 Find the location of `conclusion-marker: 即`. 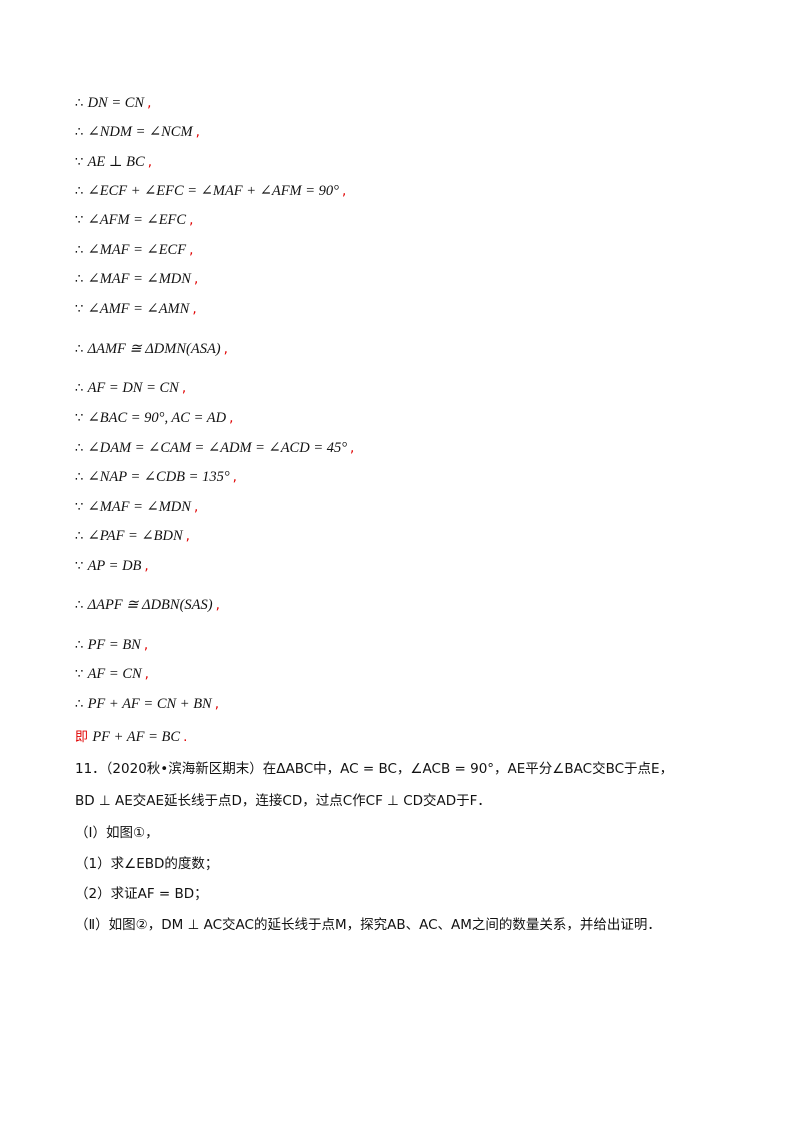

conclusion-marker: 即 is located at coordinates (82, 737).